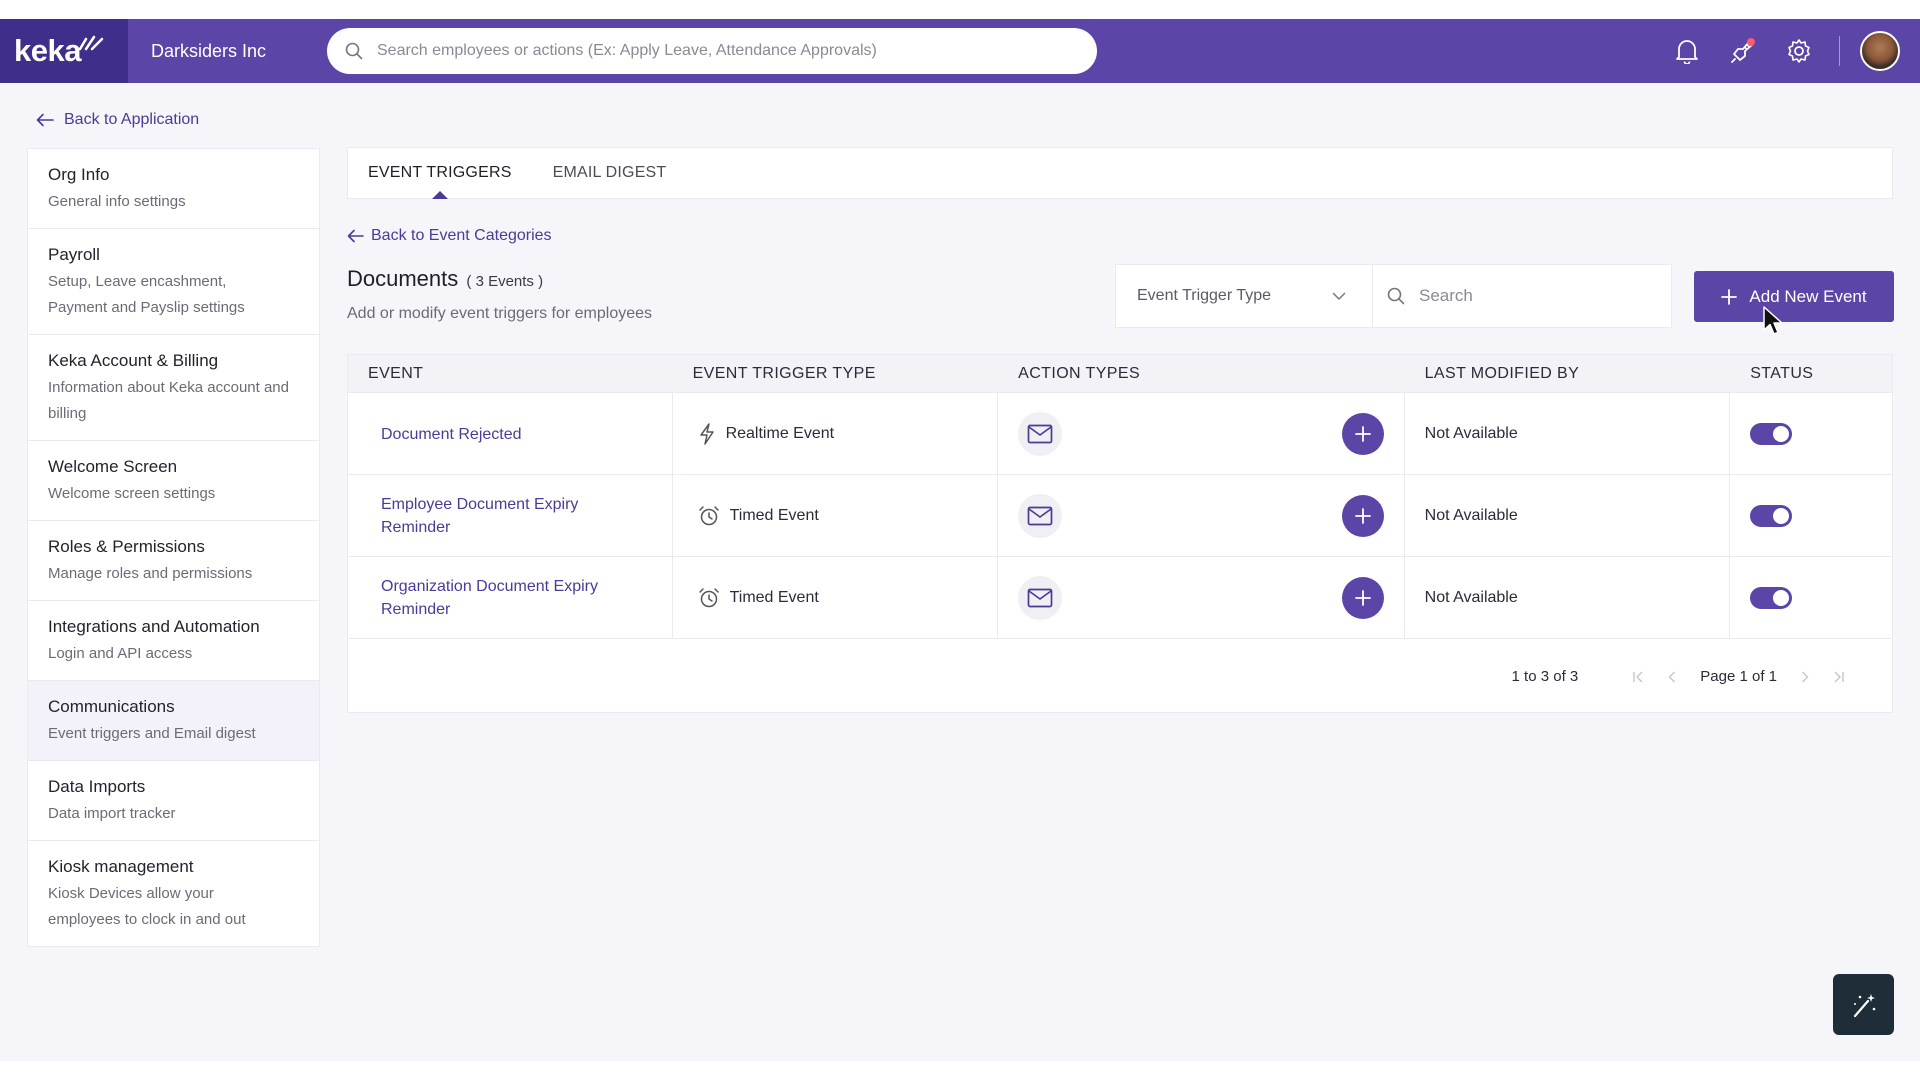 The height and width of the screenshot is (1080, 1920). What do you see at coordinates (173, 801) in the screenshot?
I see `sidebar-item-data-imports: Data Imports Data import tracker` at bounding box center [173, 801].